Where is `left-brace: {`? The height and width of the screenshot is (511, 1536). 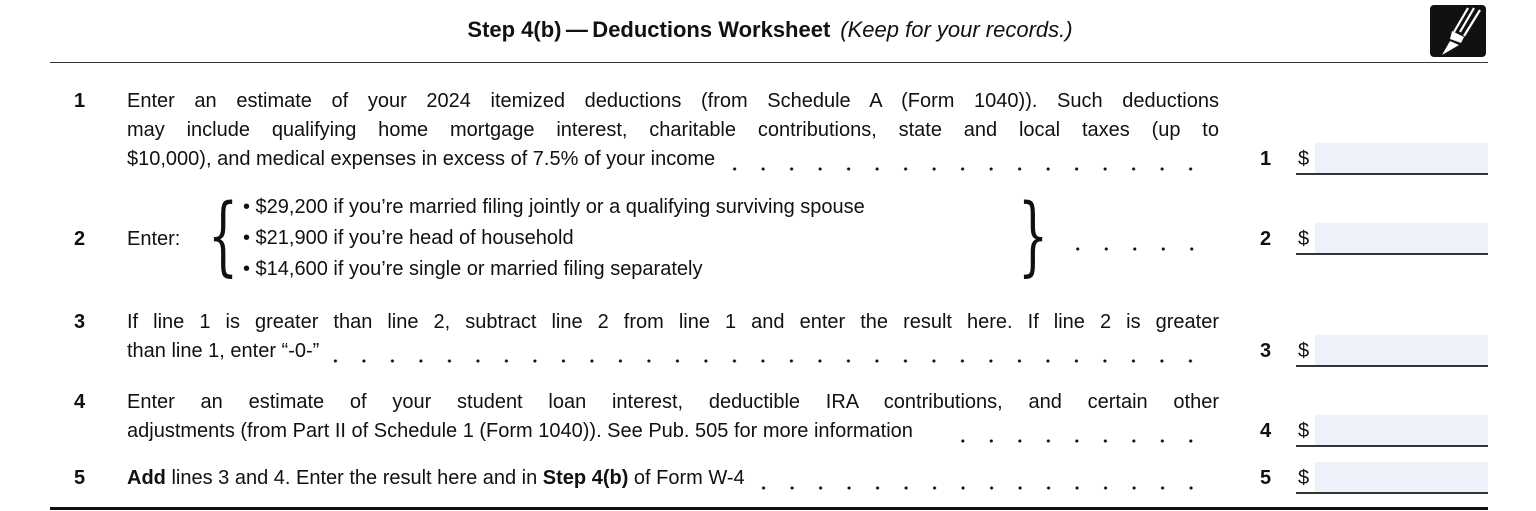 left-brace: { is located at coordinates (223, 236).